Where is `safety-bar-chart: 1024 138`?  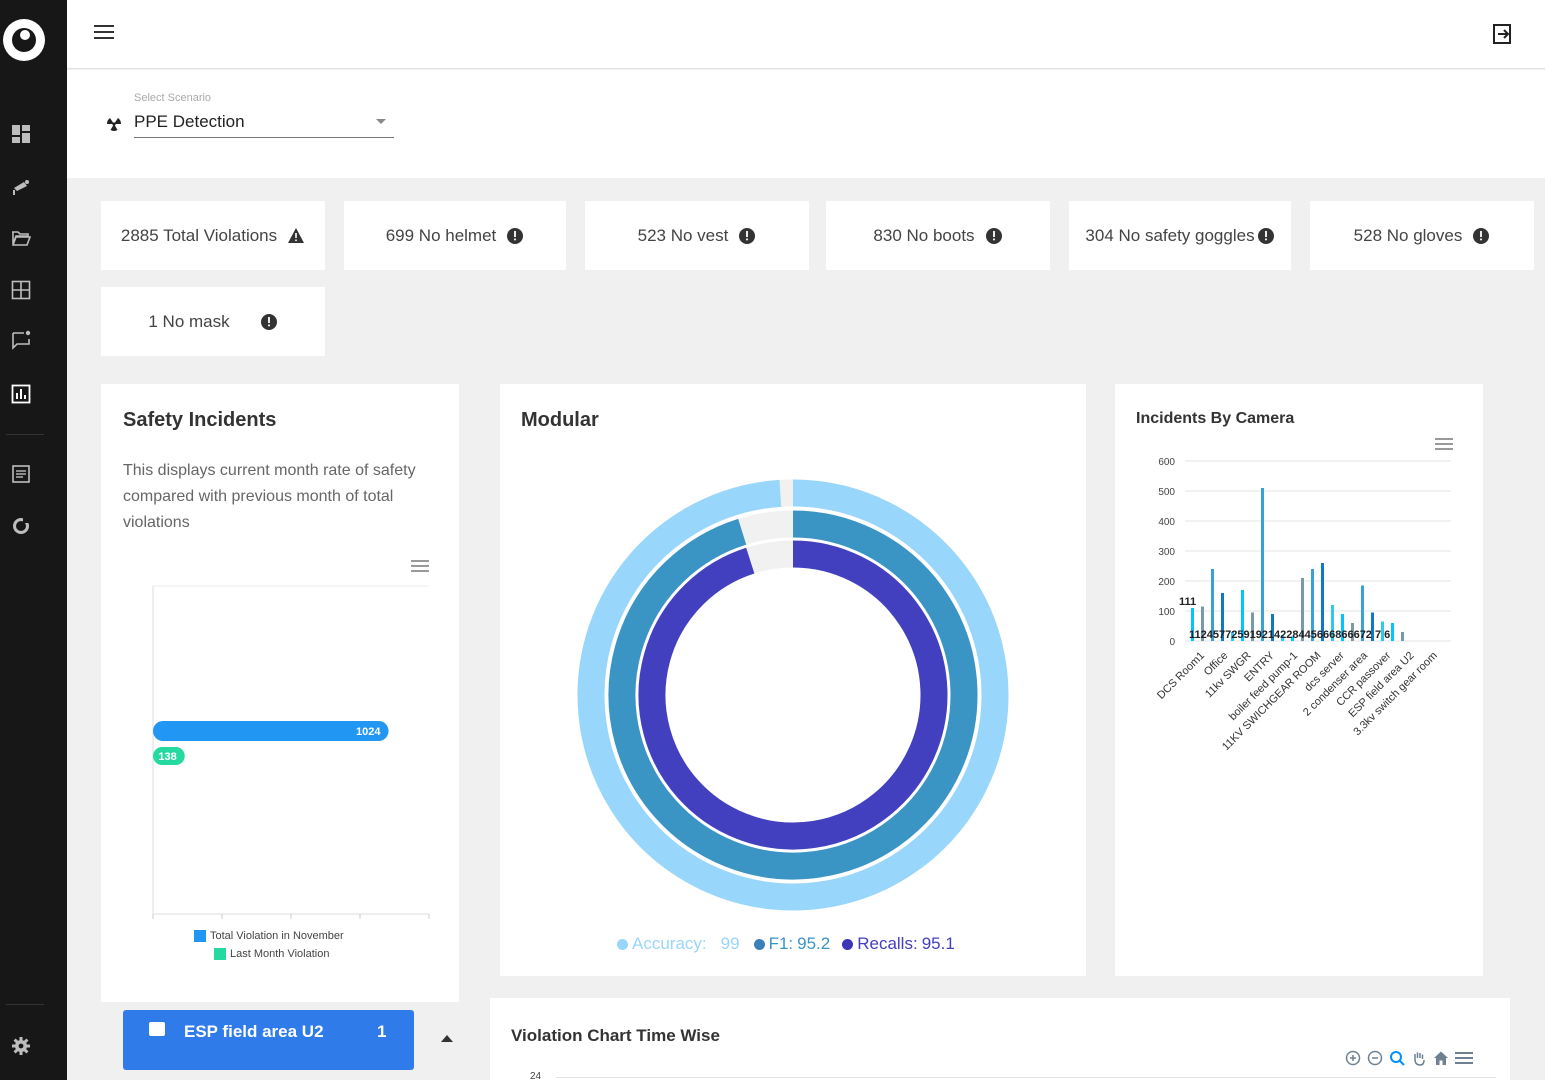
safety-bar-chart: 1024 138 is located at coordinates (291, 752).